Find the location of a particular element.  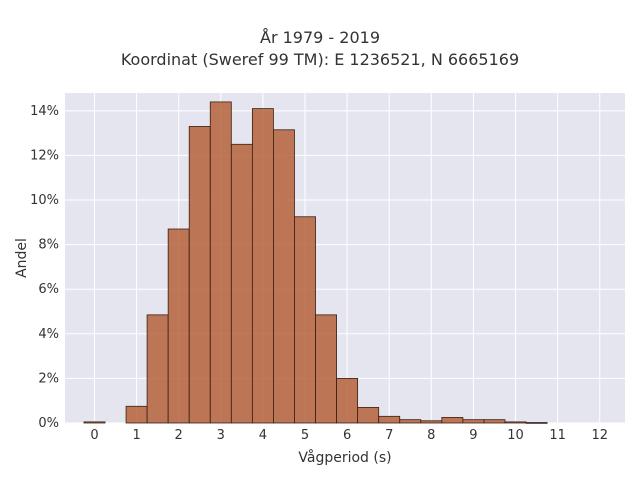

y-tick-label: 14% is located at coordinates (44, 111).